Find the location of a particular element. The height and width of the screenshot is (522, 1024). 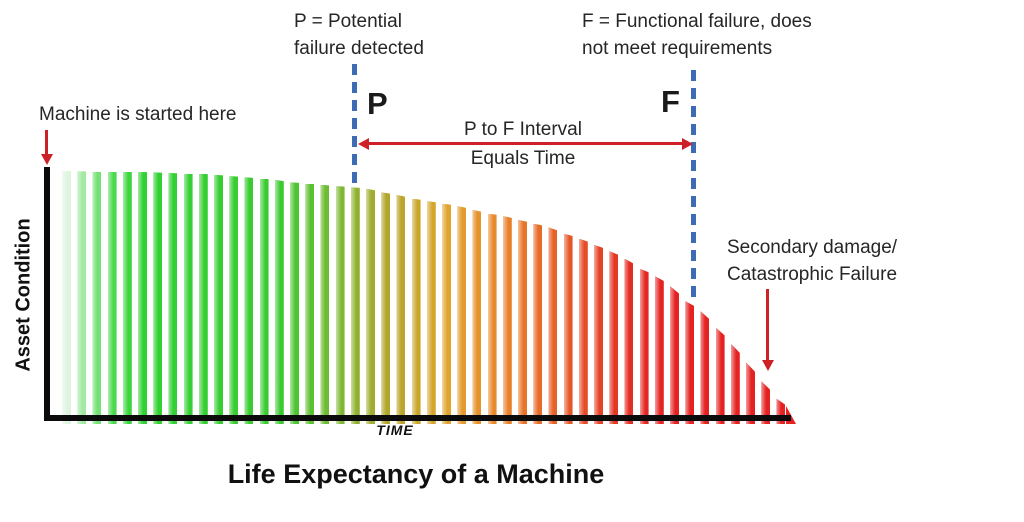

f-definition-line1: F = Functional failure, does is located at coordinates (697, 21).